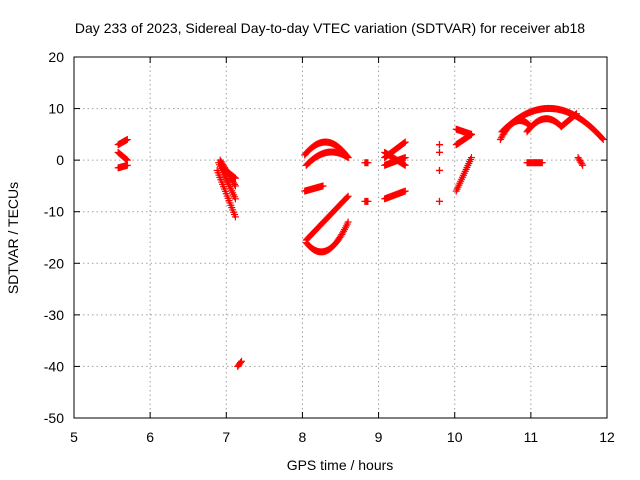 The image size is (640, 480). Describe the element at coordinates (54, 418) in the screenshot. I see `y-tick-label: -50` at that location.